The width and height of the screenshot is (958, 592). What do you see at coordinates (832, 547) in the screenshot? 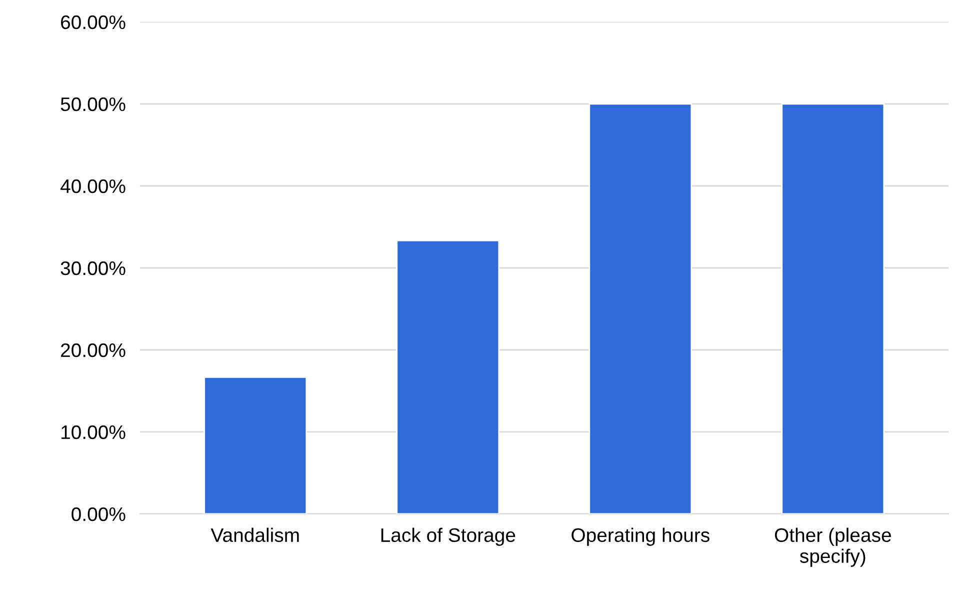
I see `x-tick-label: Other (please specify)` at bounding box center [832, 547].